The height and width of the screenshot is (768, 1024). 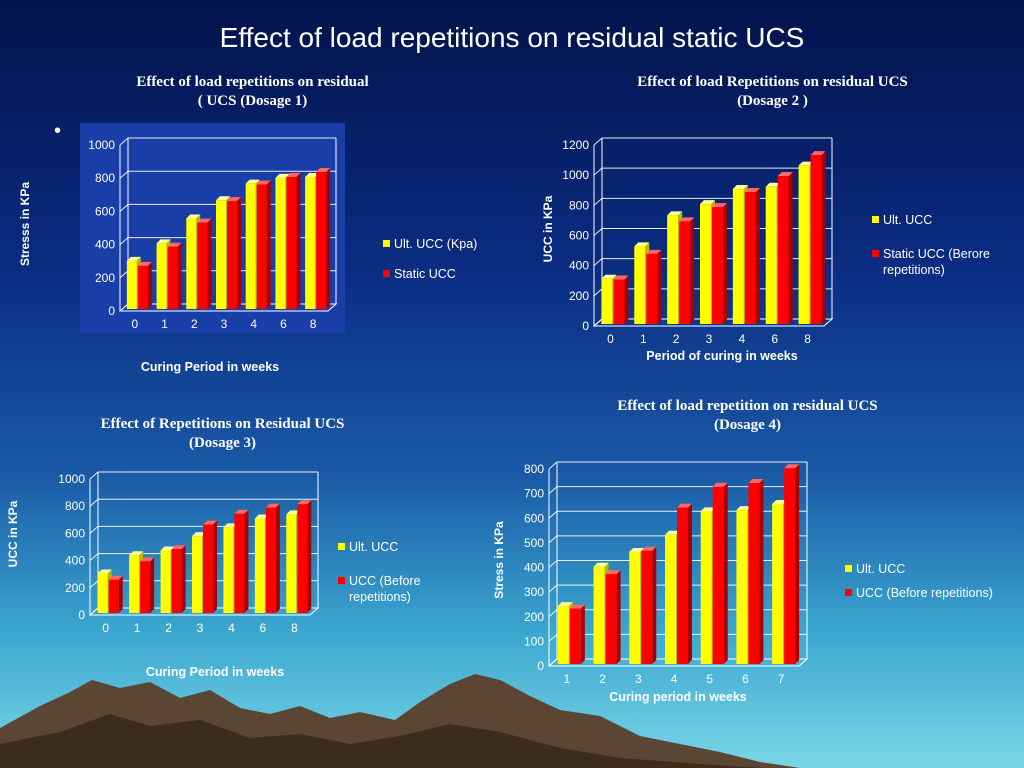 What do you see at coordinates (215, 672) in the screenshot?
I see `chart3-x-axis-label: Curing Period in weeks` at bounding box center [215, 672].